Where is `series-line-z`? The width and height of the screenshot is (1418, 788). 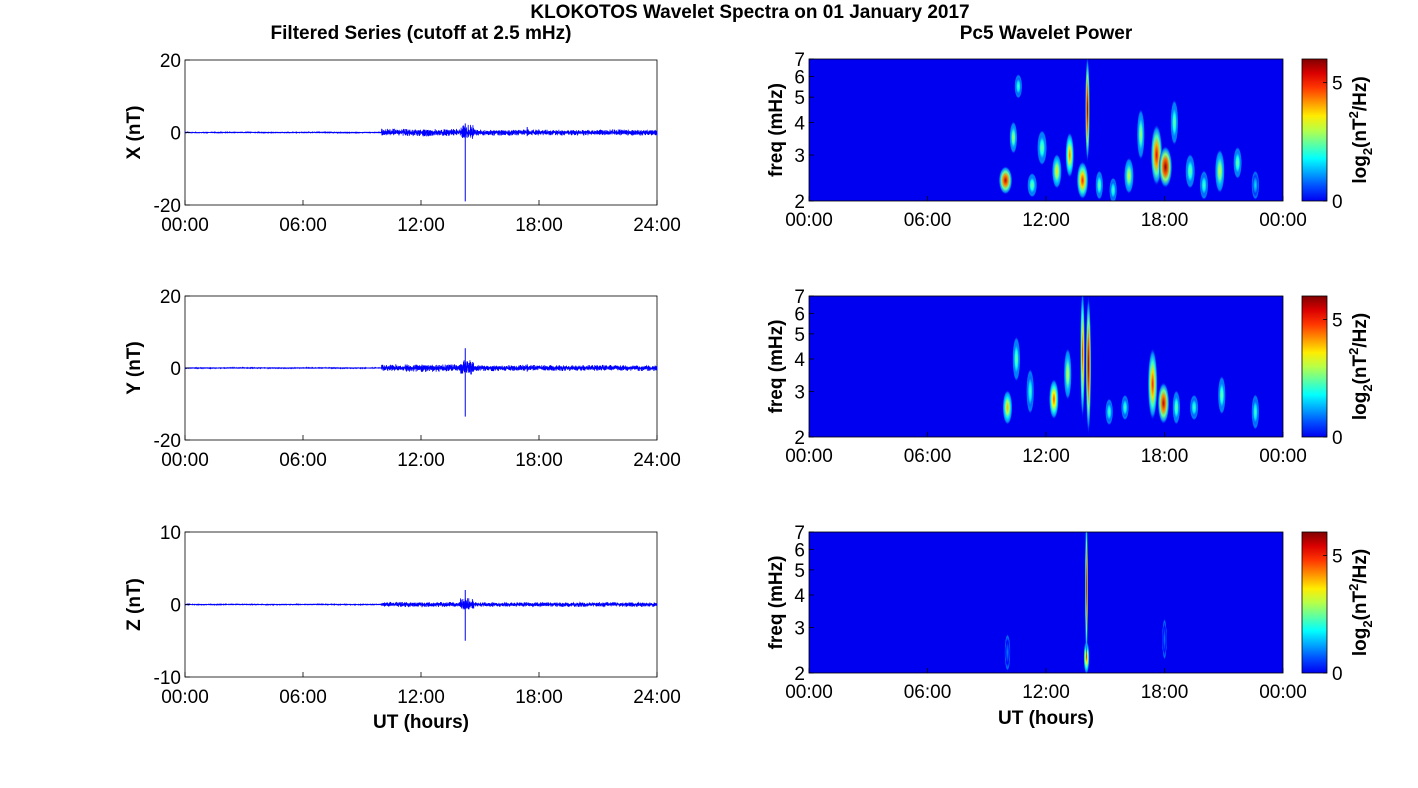 series-line-z is located at coordinates (421, 604).